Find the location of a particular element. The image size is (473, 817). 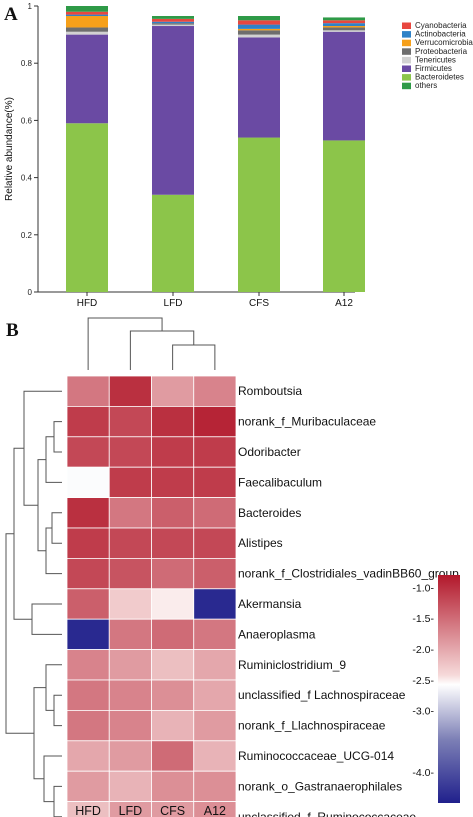

colorbar-tick-label: -3.0- is located at coordinates (423, 712).